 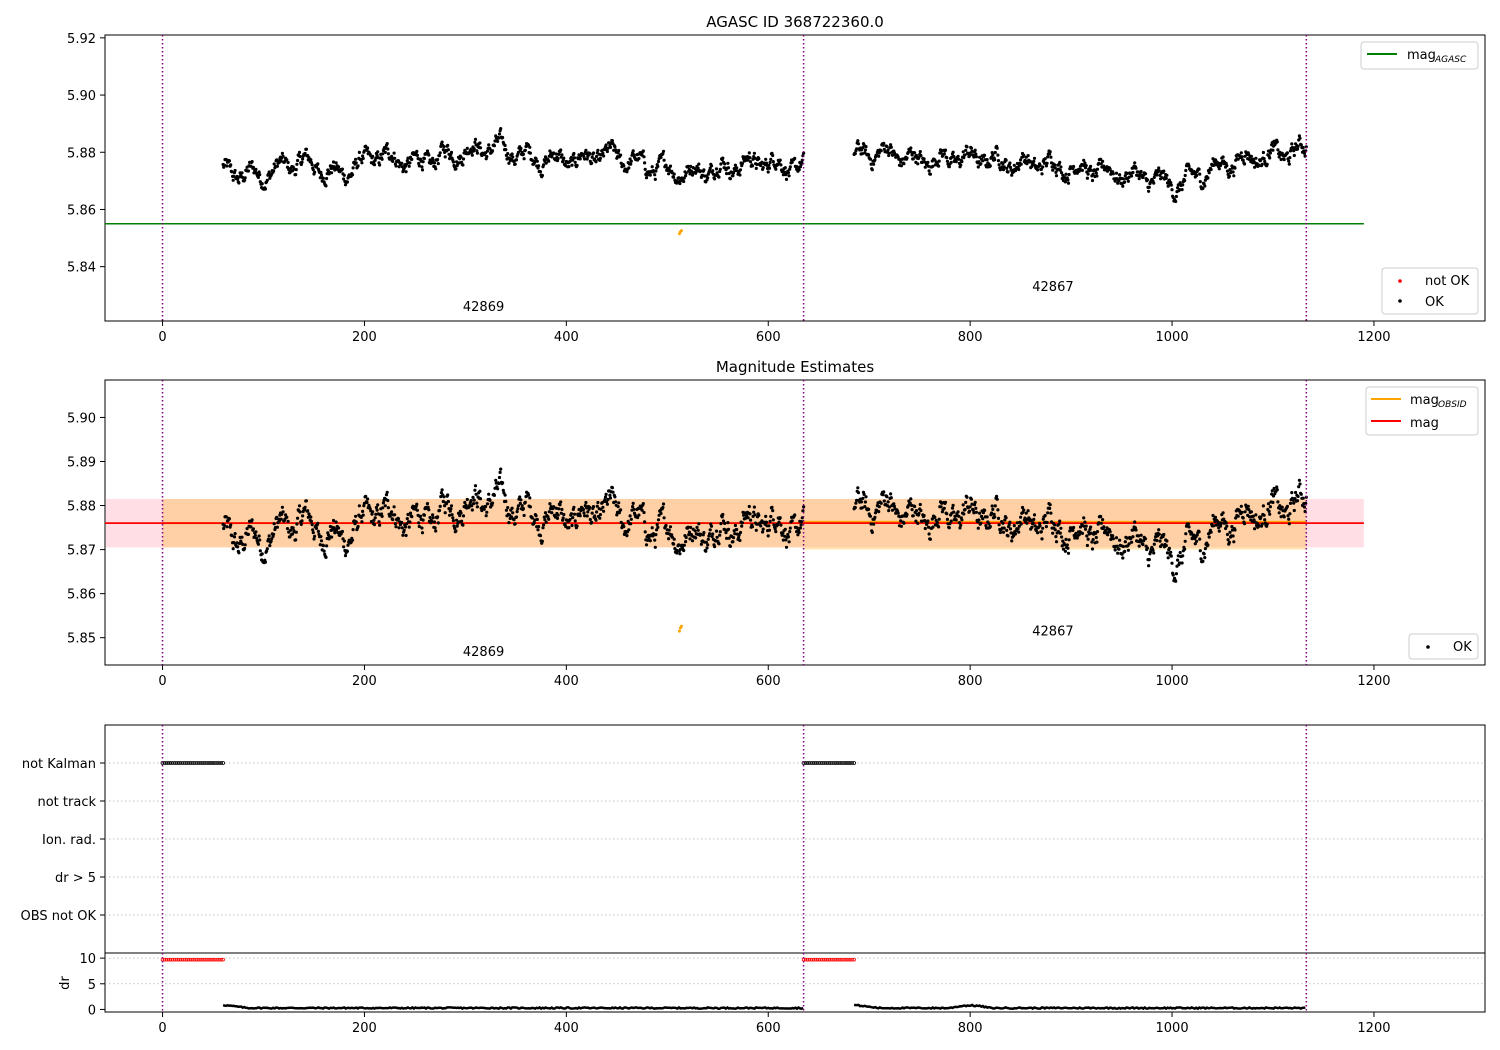 I want to click on mid-y-tick-label: 5.85, so click(x=81, y=639).